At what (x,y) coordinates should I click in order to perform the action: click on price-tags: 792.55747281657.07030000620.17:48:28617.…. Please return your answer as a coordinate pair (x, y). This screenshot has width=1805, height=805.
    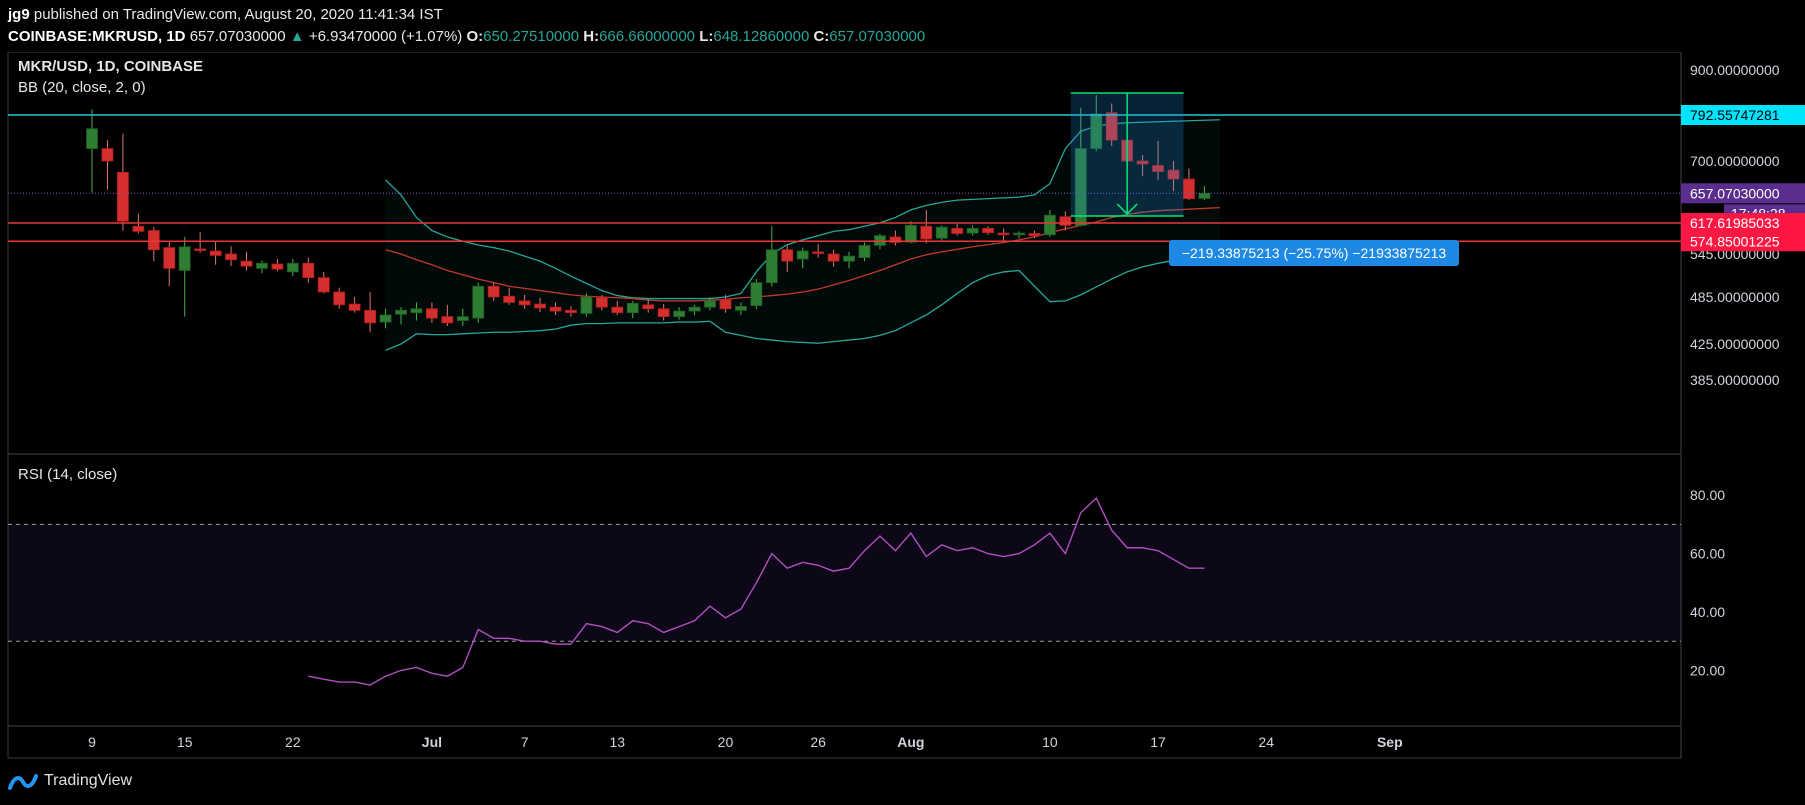
    Looking at the image, I should click on (1743, 178).